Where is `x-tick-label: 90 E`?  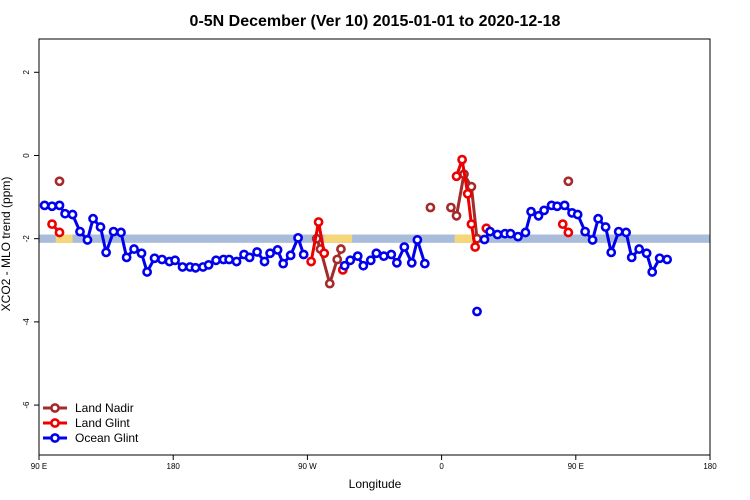
x-tick-label: 90 E is located at coordinates (576, 466).